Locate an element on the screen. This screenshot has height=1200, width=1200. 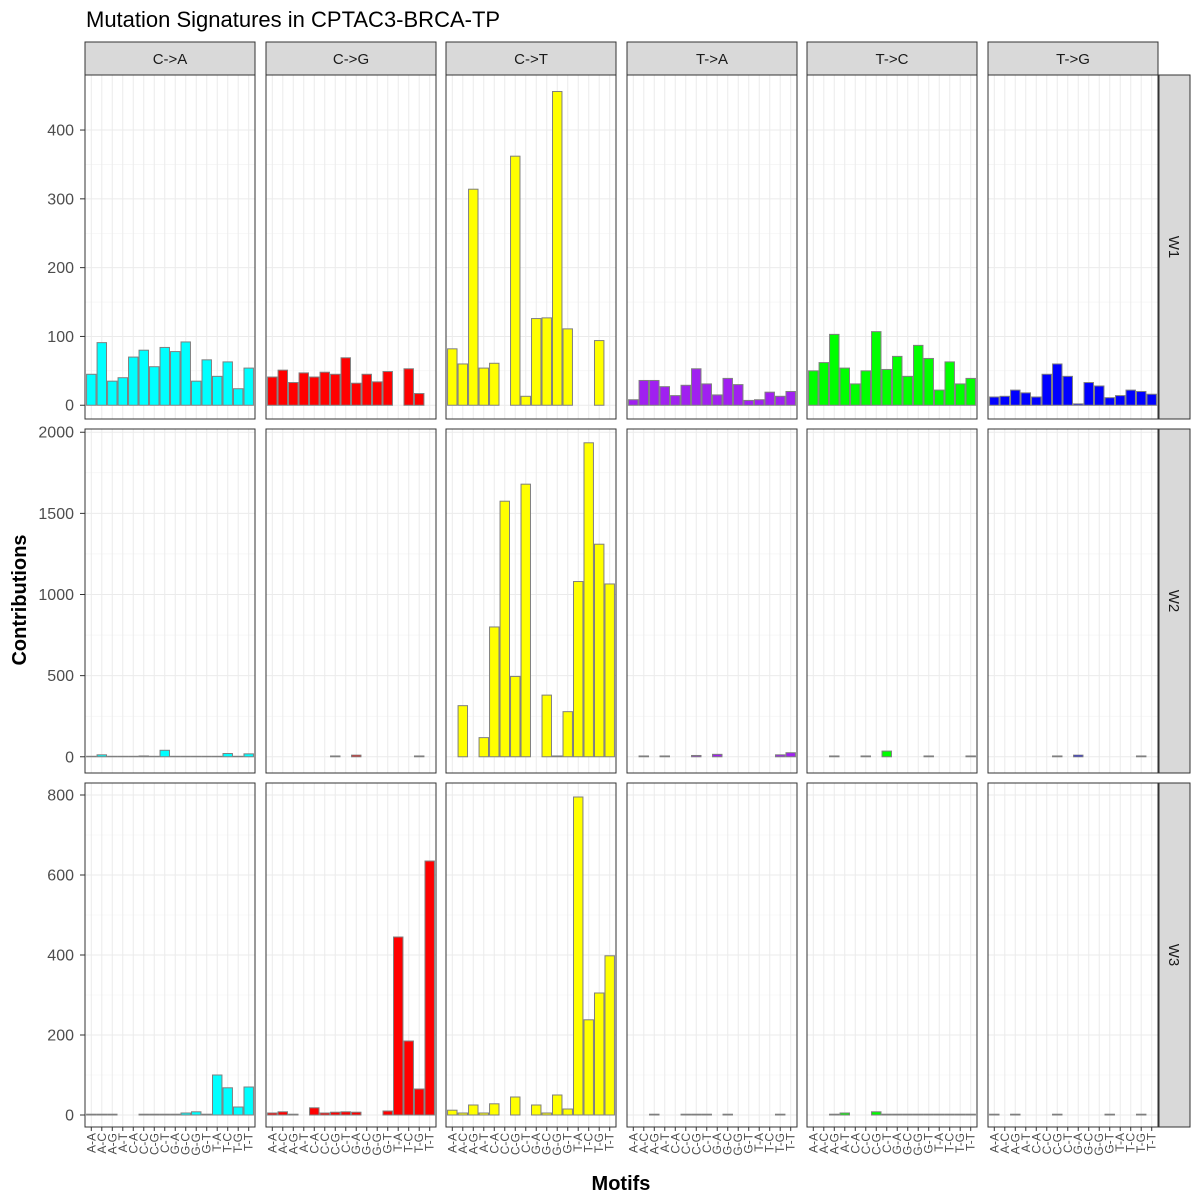
bar-W1-C->T-A-T is located at coordinates (483, 386).